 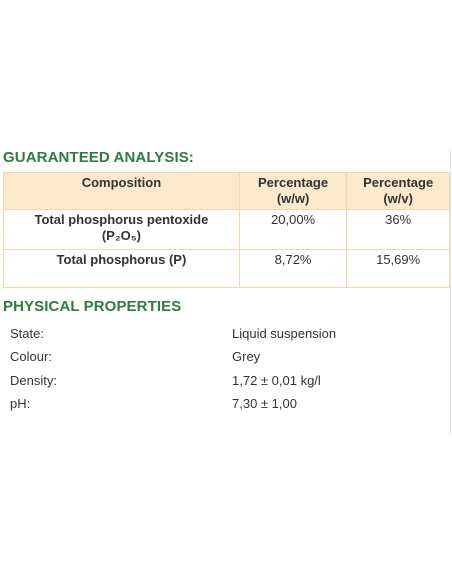 What do you see at coordinates (293, 229) in the screenshot?
I see `value-ww: 20,00%` at bounding box center [293, 229].